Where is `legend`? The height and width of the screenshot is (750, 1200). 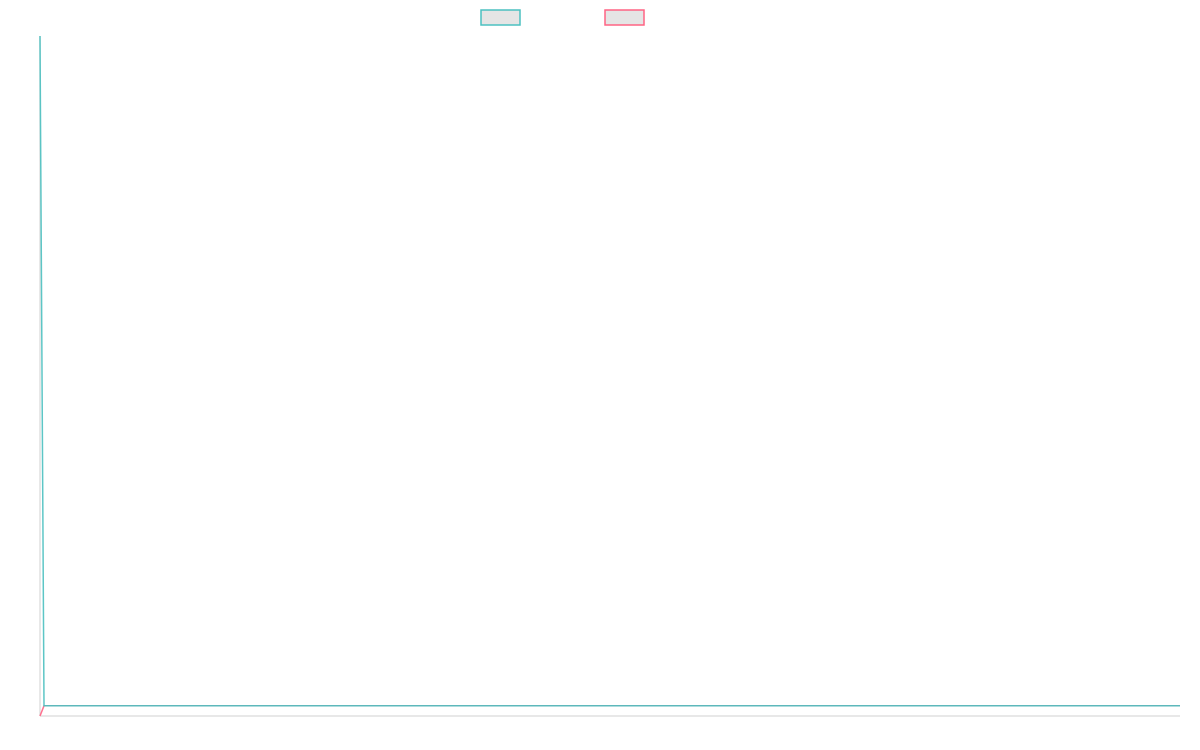 legend is located at coordinates (562, 17).